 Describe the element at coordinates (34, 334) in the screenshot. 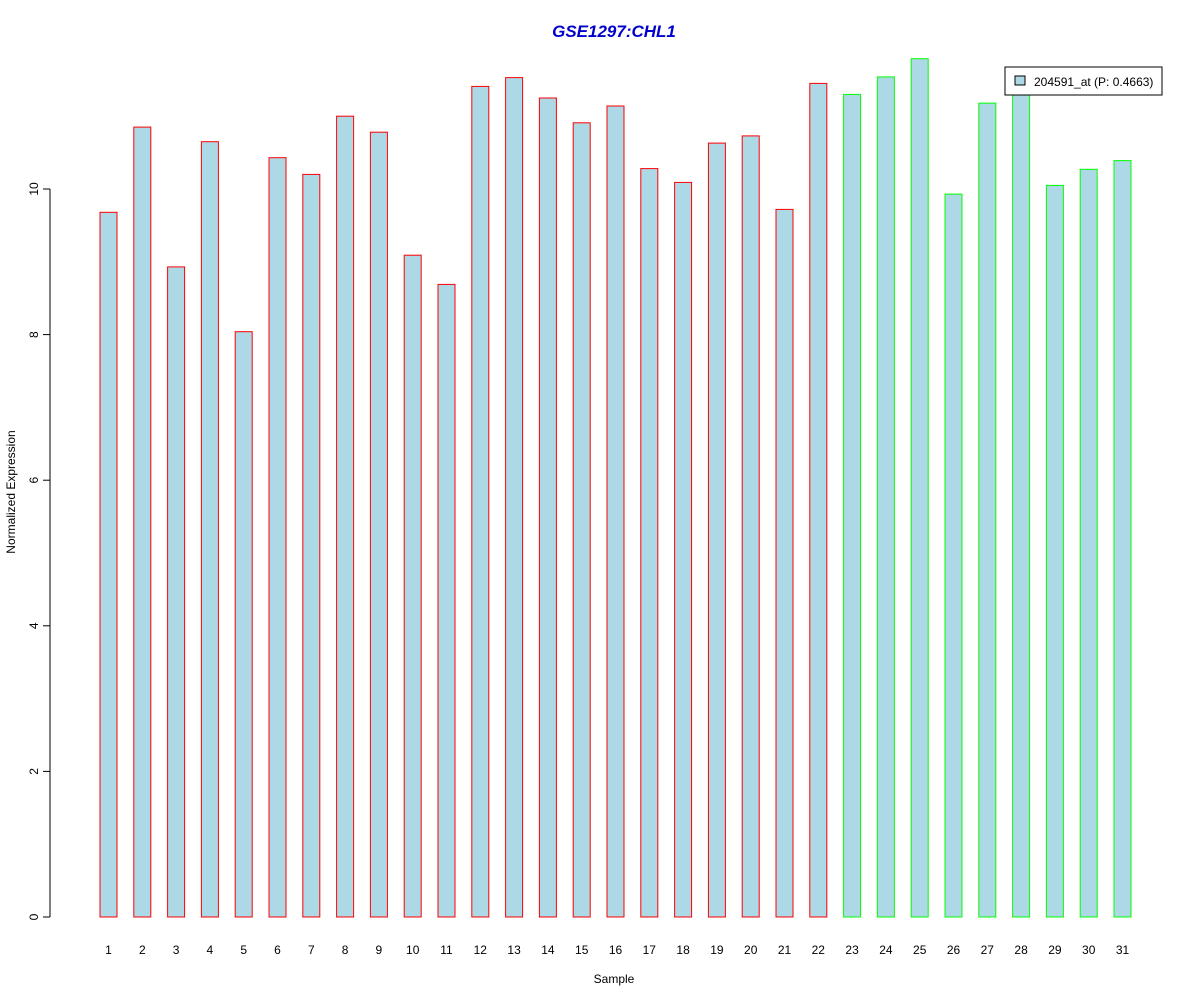

I see `y-tick-label: 8` at that location.